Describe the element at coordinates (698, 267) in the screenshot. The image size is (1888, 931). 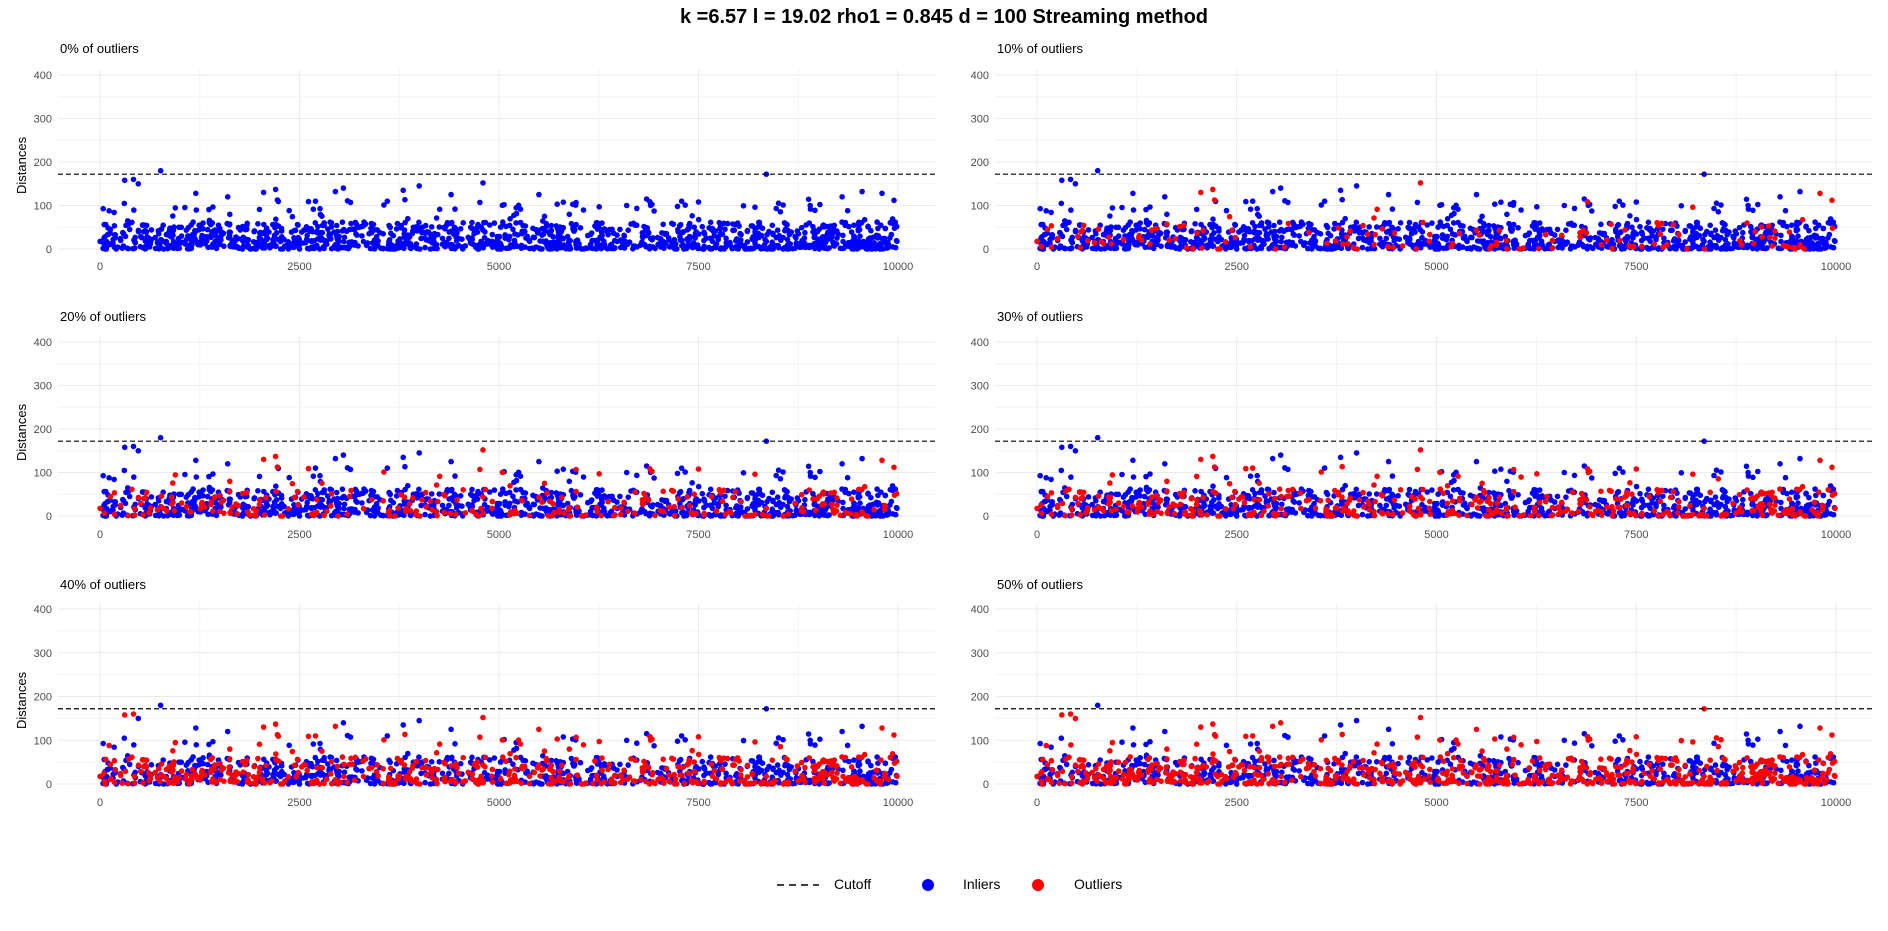
I see `x-tick-label: 7500` at that location.